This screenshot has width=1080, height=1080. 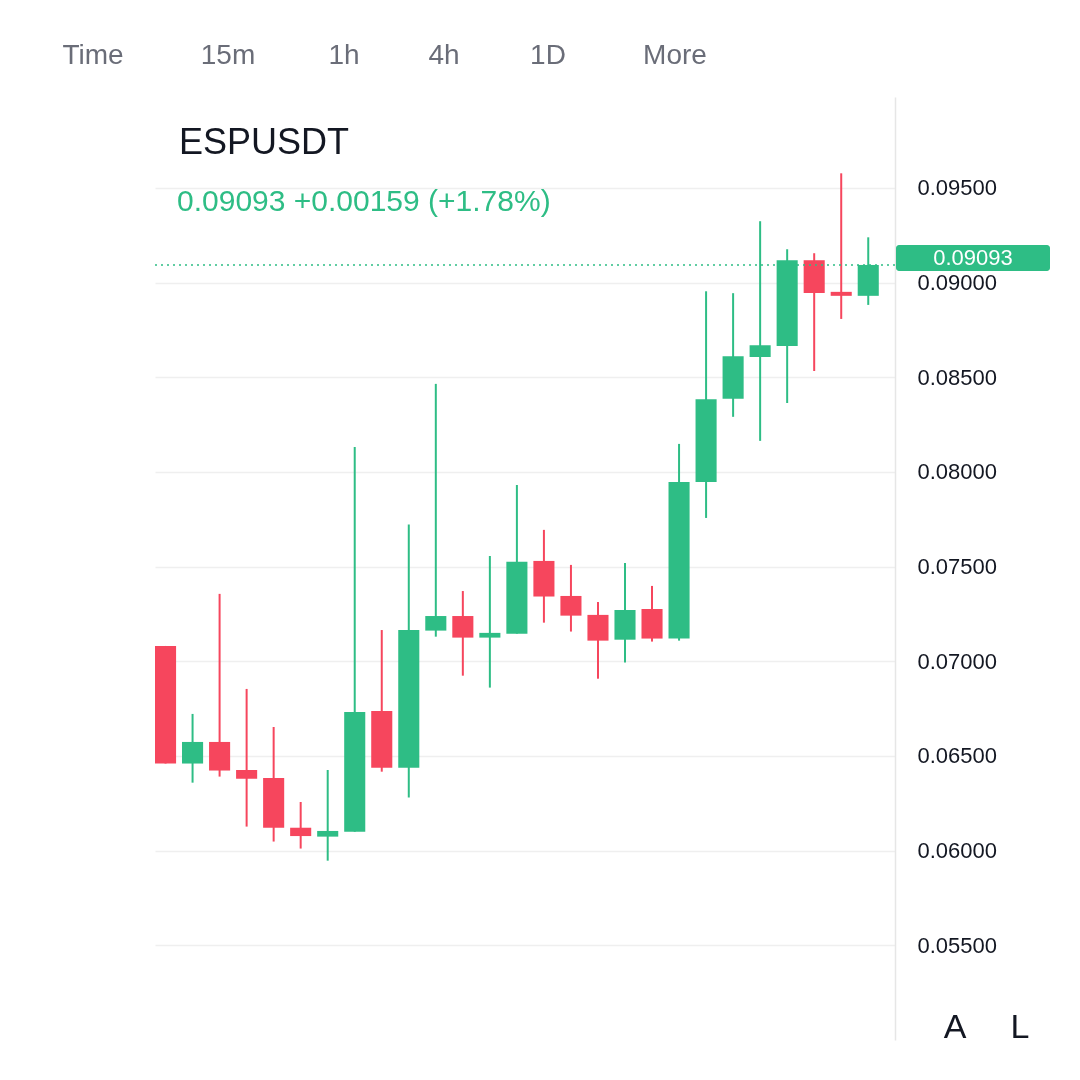 I want to click on text: 15m, so click(x=228, y=54).